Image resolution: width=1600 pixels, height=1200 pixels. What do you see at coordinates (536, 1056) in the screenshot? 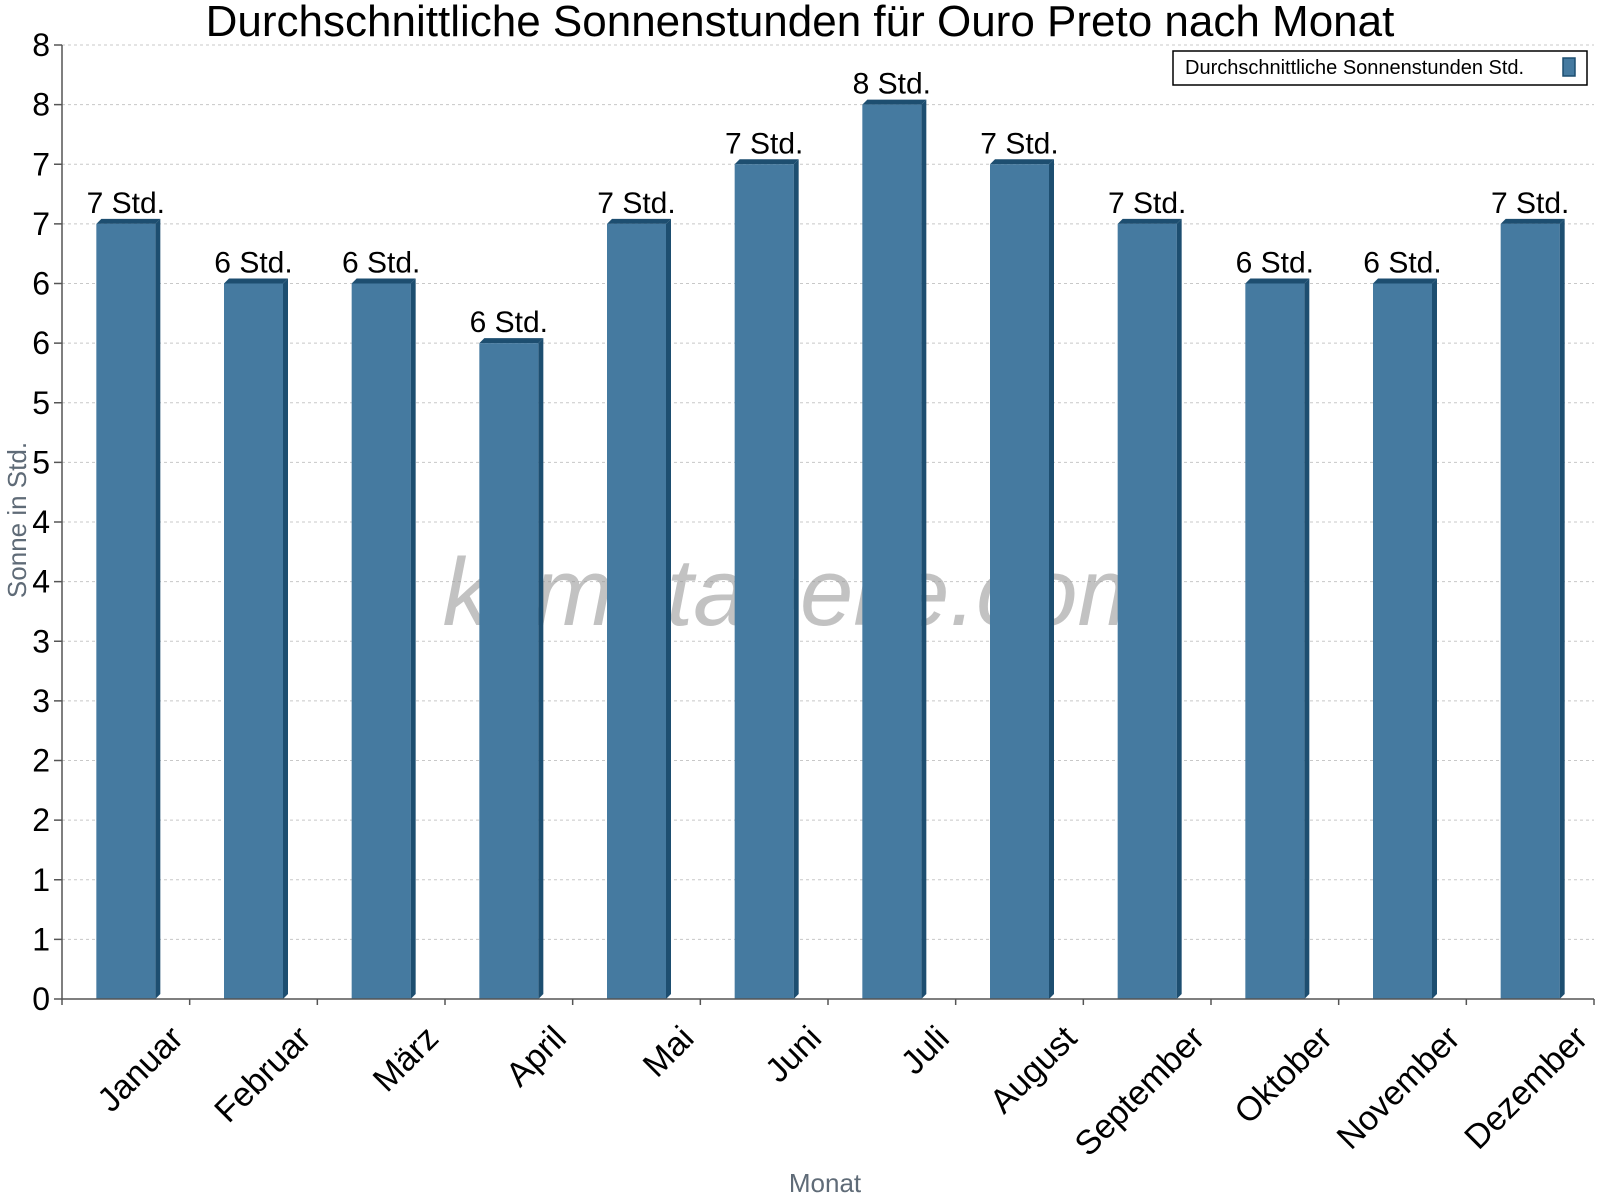
I see `x-tick-label: April` at bounding box center [536, 1056].